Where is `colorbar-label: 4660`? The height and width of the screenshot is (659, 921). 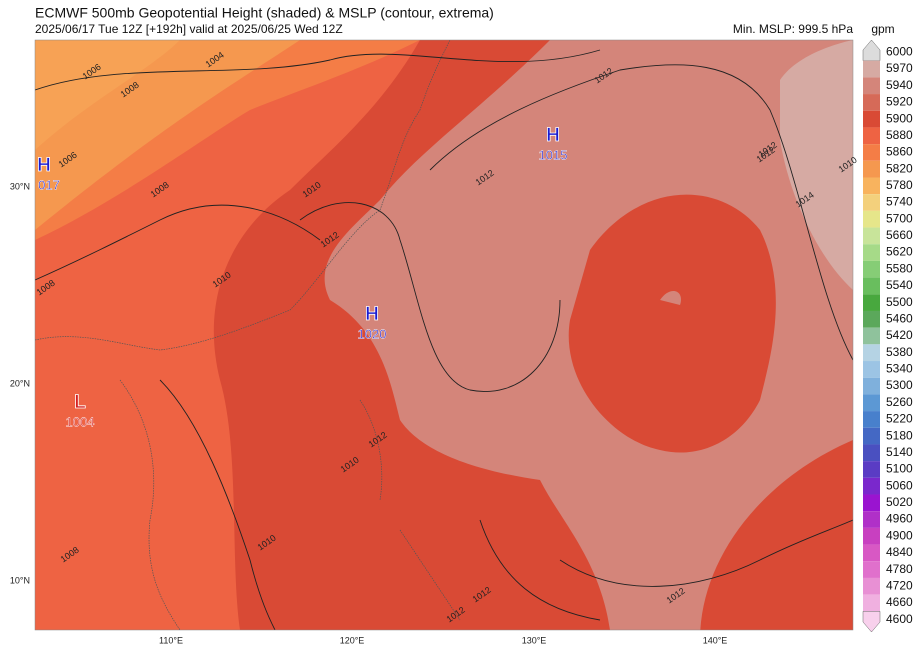 colorbar-label: 4660 is located at coordinates (899, 602).